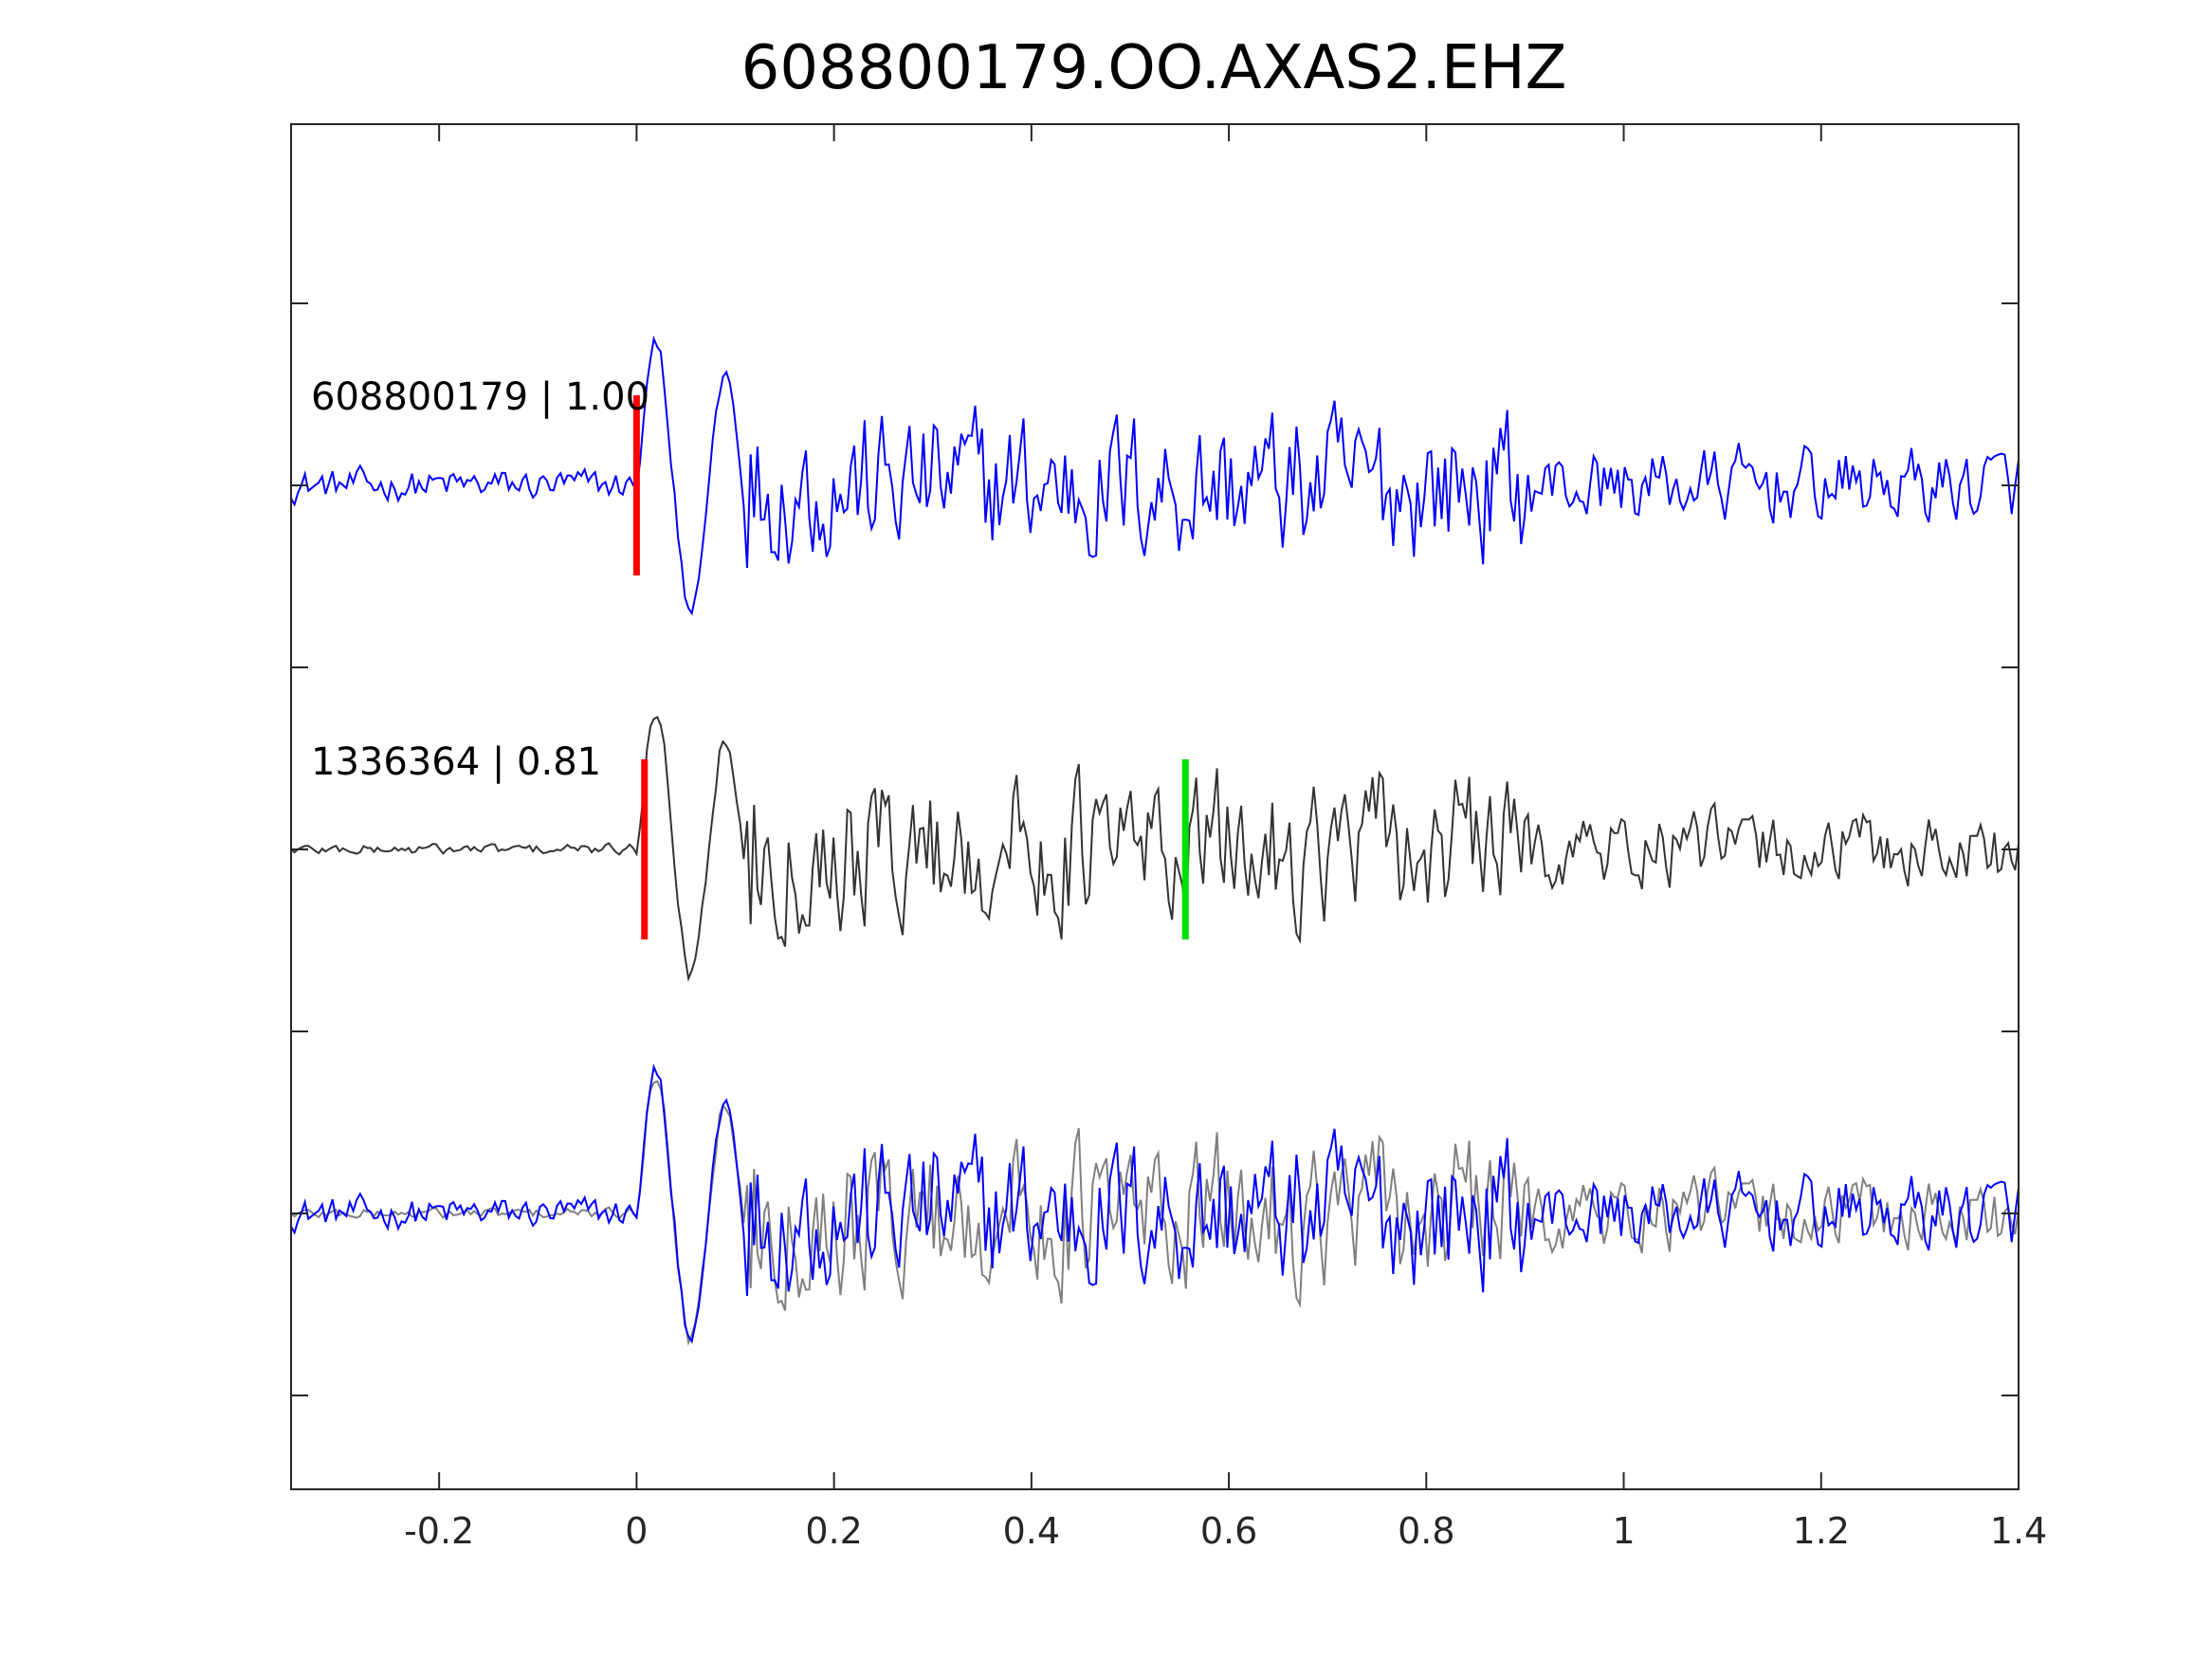 The image size is (2212, 1659). What do you see at coordinates (439, 1531) in the screenshot?
I see `x-tick-label: -0.2` at bounding box center [439, 1531].